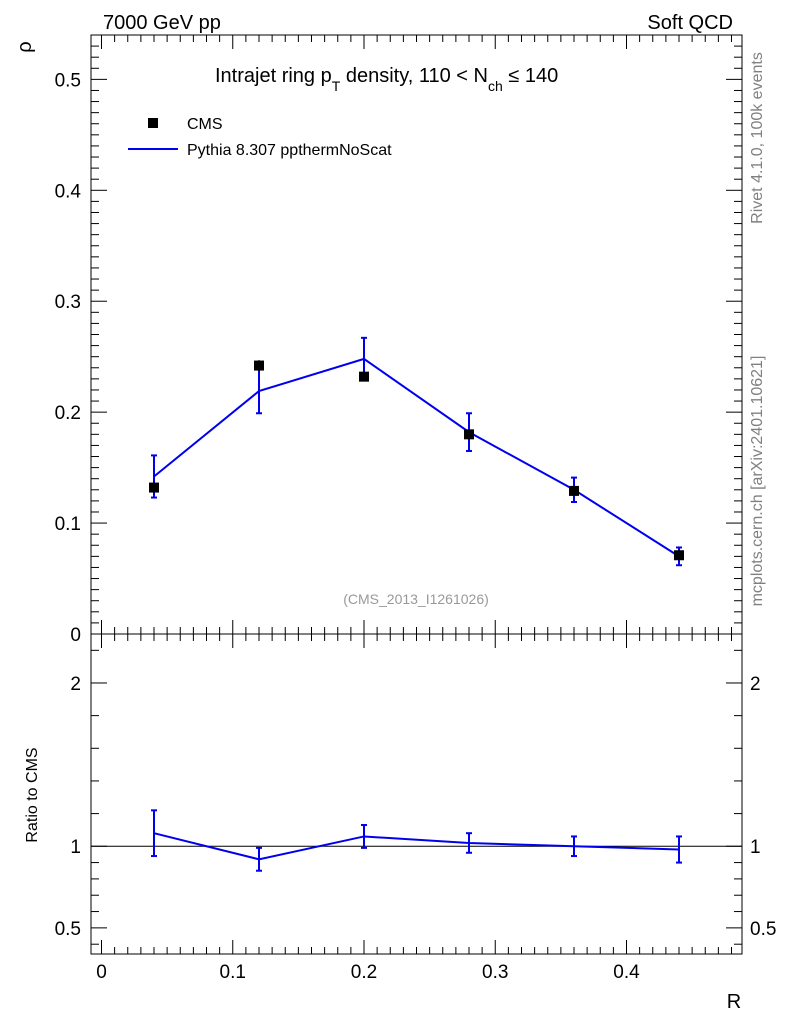 This screenshot has width=786, height=1024. What do you see at coordinates (364, 972) in the screenshot?
I see `x-tick-label: 0.2` at bounding box center [364, 972].